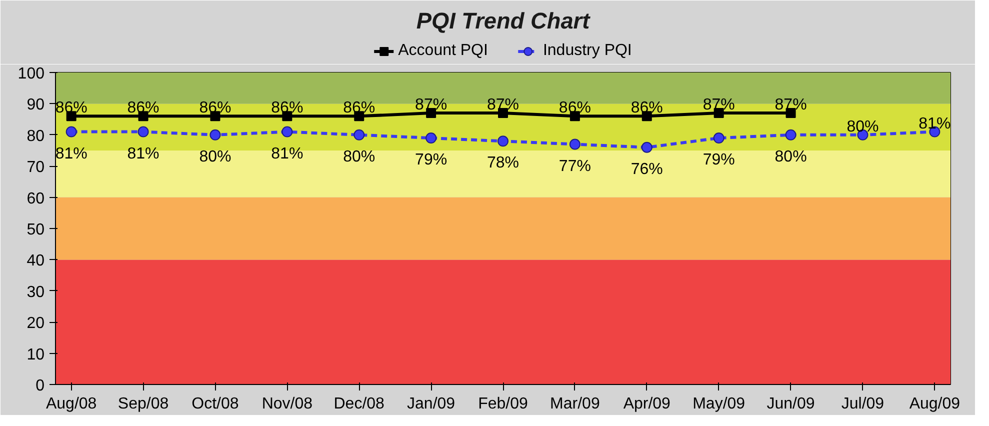 The image size is (989, 426). I want to click on y-tick-label: 100, so click(31, 74).